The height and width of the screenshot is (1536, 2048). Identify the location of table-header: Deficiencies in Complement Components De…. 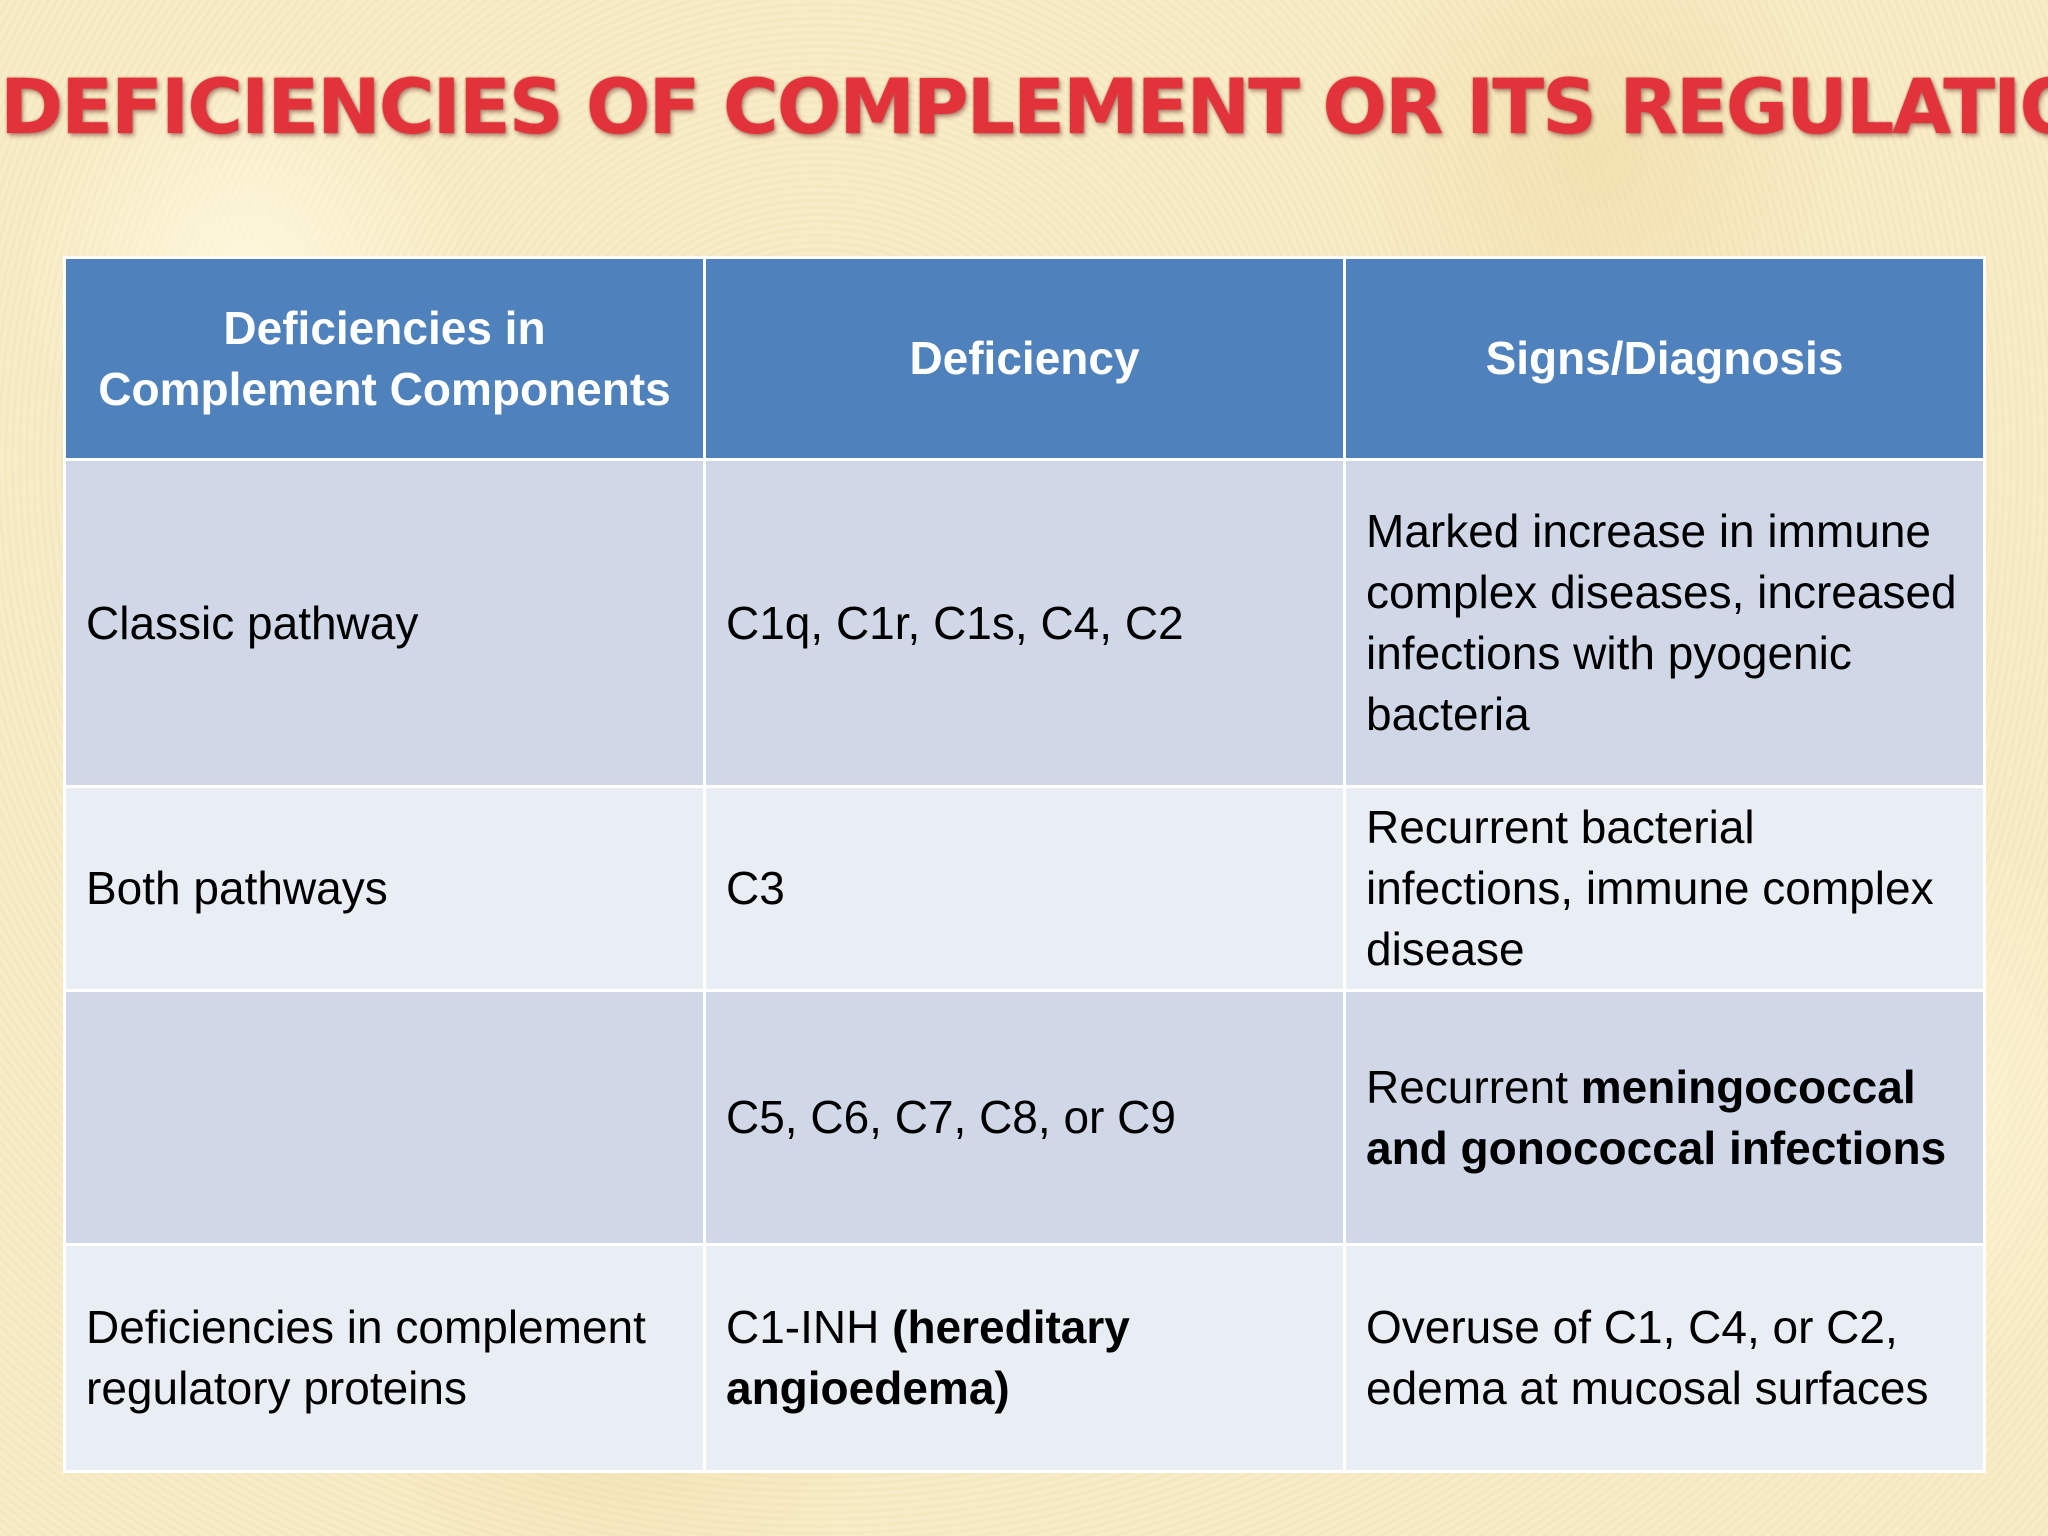
(1024, 358).